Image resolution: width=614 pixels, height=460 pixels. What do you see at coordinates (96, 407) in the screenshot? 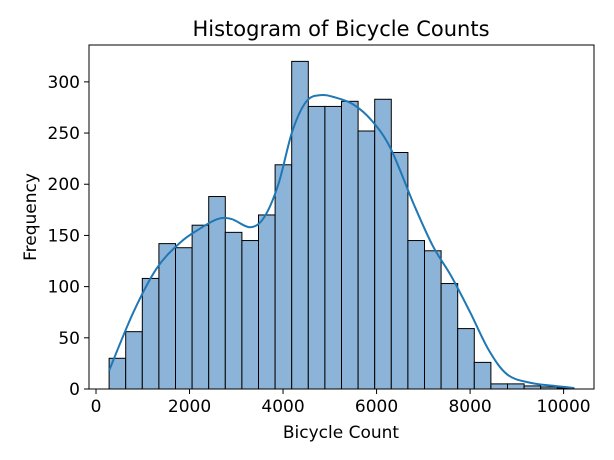
I see `x-tick-label: 0` at bounding box center [96, 407].